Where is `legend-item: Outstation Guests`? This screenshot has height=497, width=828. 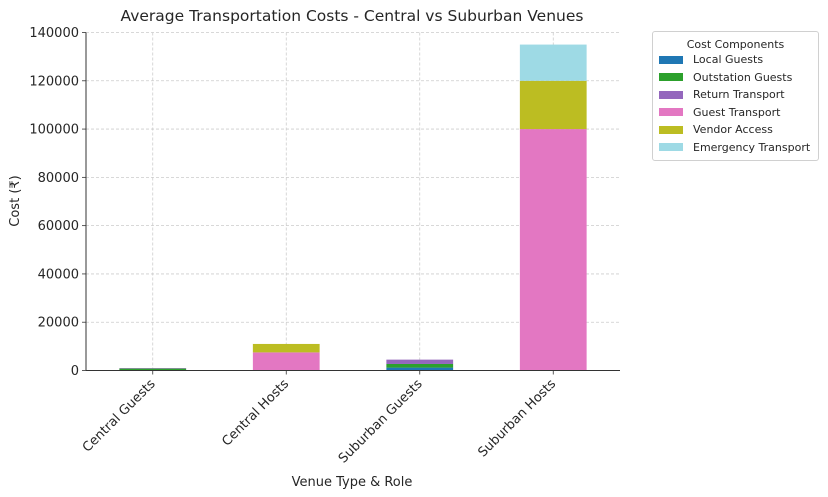
legend-item: Outstation Guests is located at coordinates (735, 78).